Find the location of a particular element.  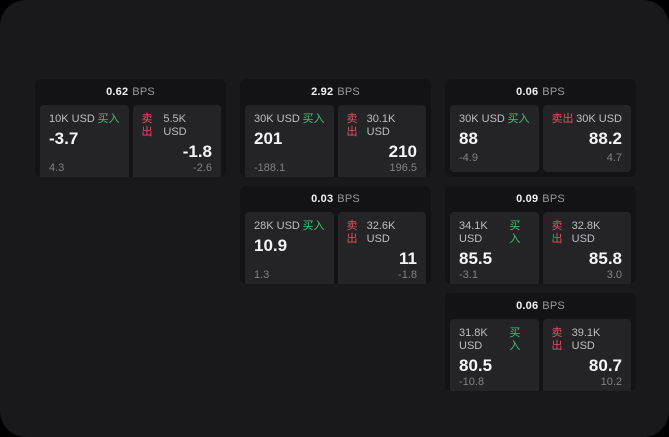

buy-sub-value: 1.3 is located at coordinates (262, 275).